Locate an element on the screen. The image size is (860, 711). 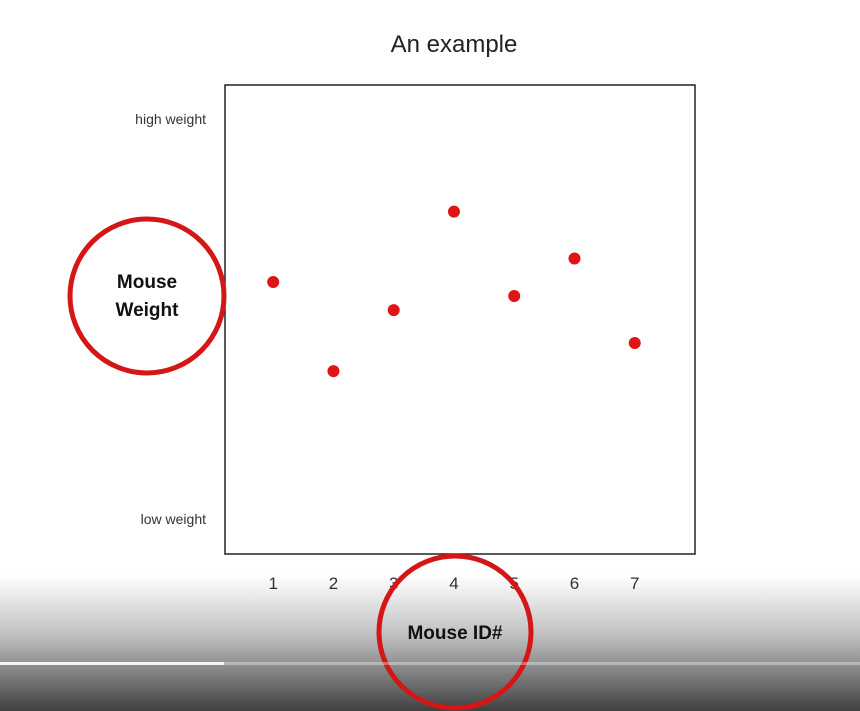
y-tick-label-high: high weight is located at coordinates (170, 119).